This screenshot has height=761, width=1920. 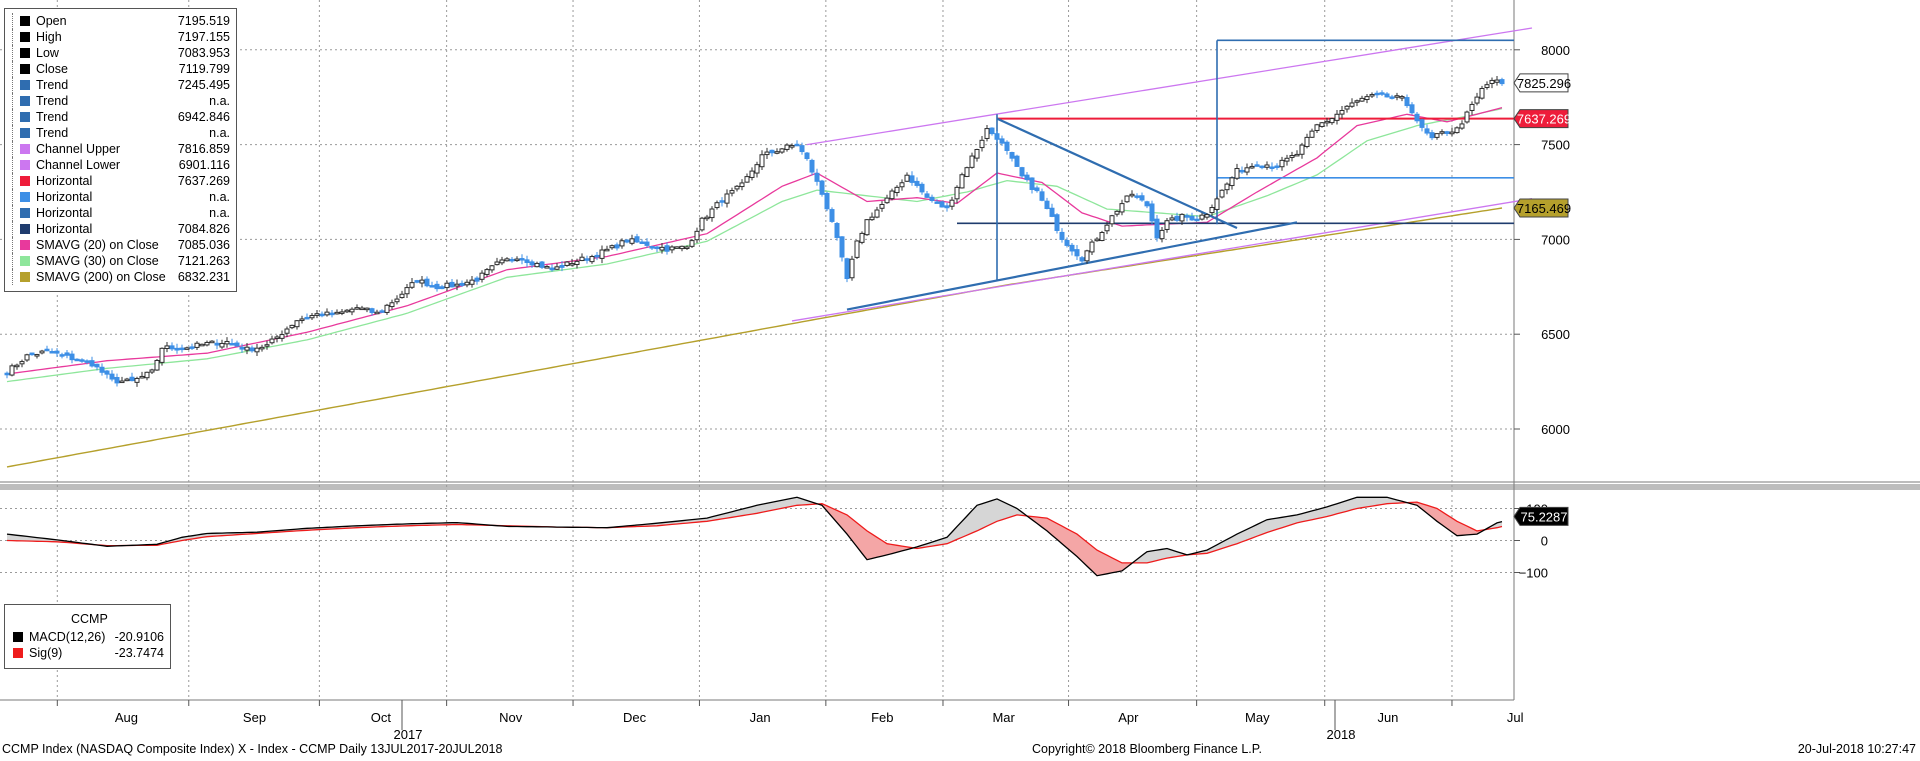 I want to click on month-label: Oct, so click(x=381, y=717).